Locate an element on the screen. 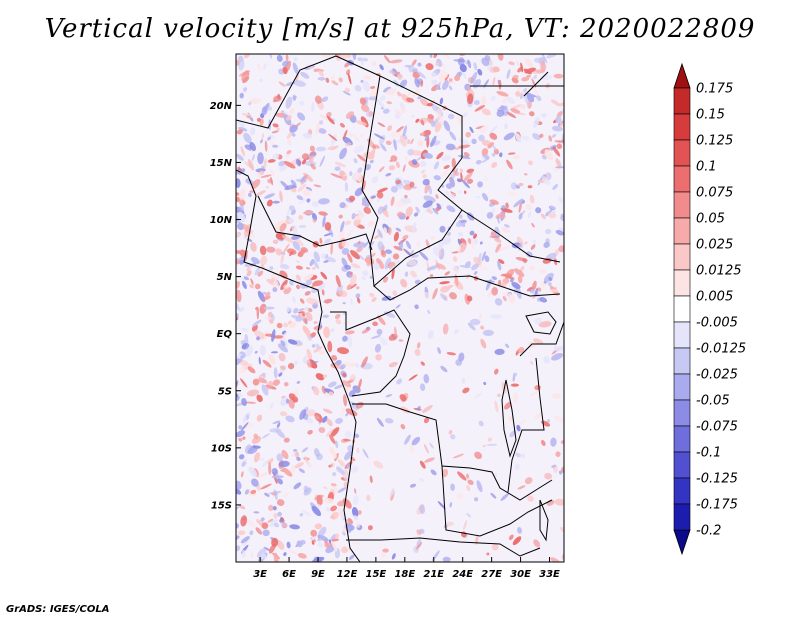 This screenshot has width=800, height=618. lon-label: 21E is located at coordinates (433, 574).